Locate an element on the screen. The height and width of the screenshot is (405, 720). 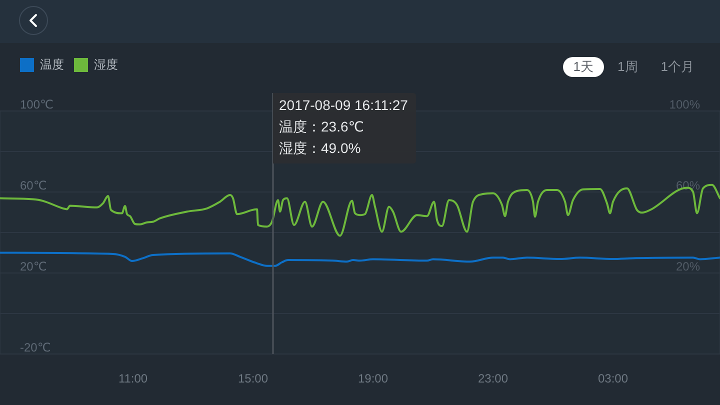
x-tick-label: 19:00 is located at coordinates (373, 379).